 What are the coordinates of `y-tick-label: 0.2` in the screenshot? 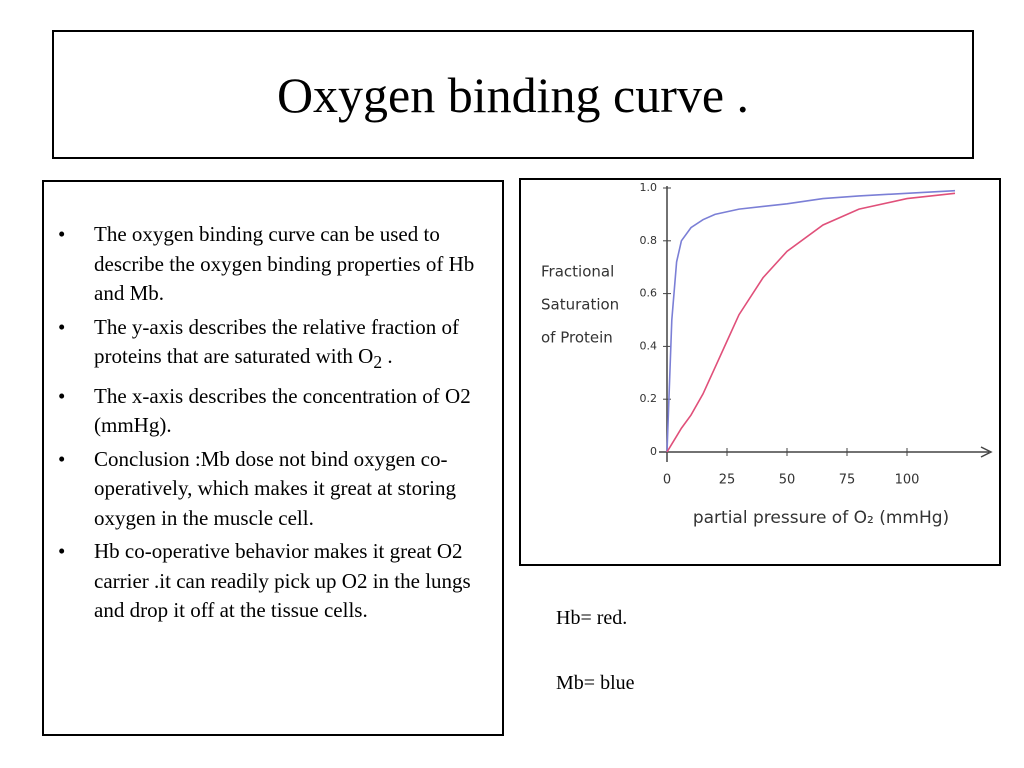 It's located at (649, 398).